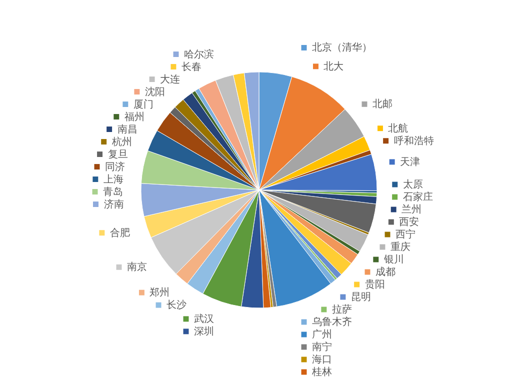  What do you see at coordinates (374, 284) in the screenshot?
I see `legend-label: 贵阳` at bounding box center [374, 284].